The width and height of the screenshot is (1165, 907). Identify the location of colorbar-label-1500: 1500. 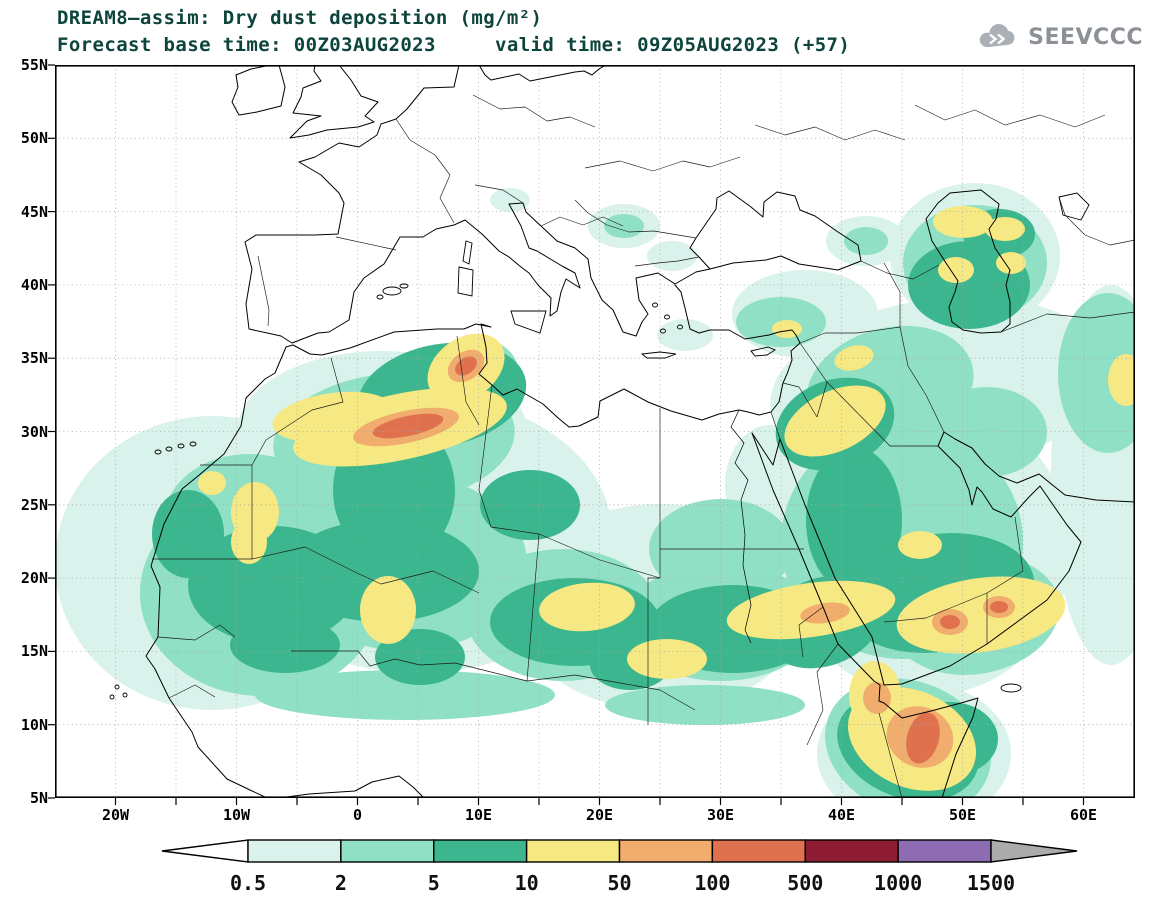
(991, 883).